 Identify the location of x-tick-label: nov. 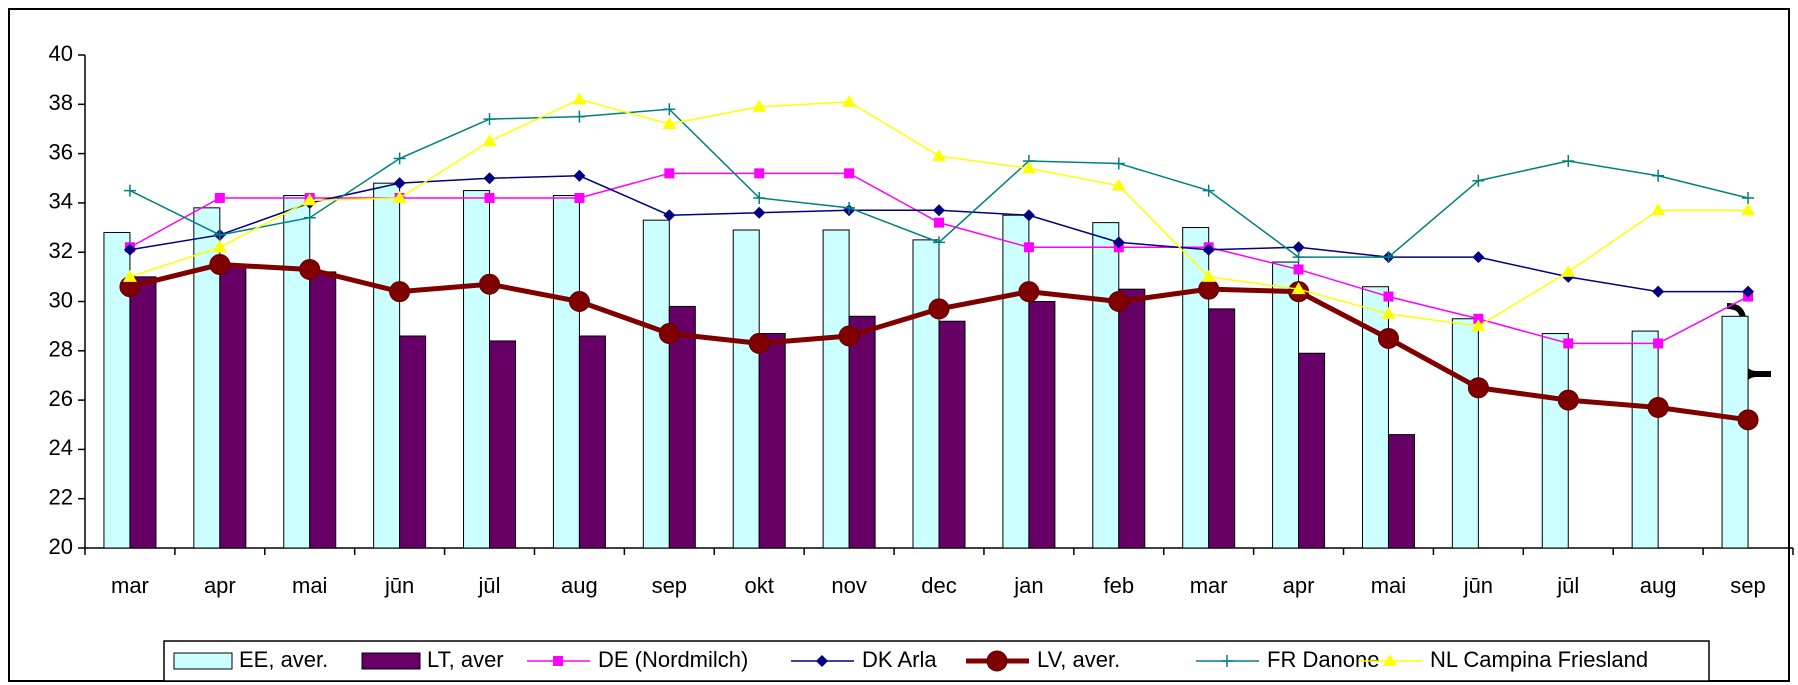
(848, 585).